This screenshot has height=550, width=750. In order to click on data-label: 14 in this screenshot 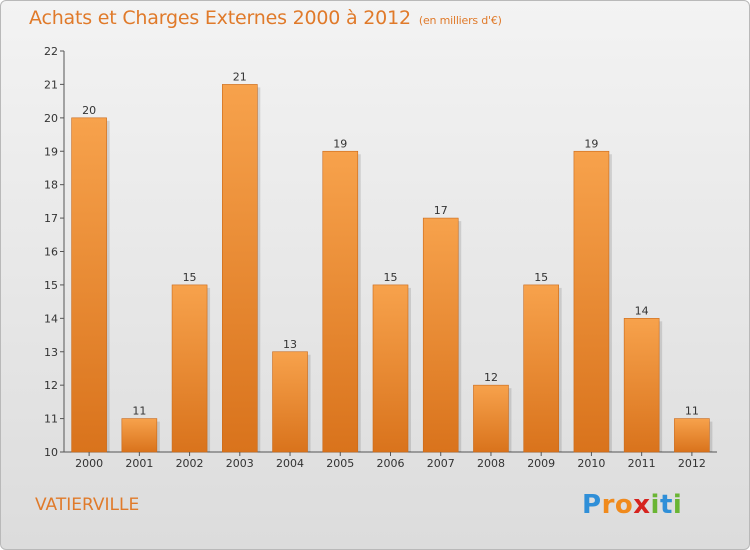, I will do `click(642, 310)`.